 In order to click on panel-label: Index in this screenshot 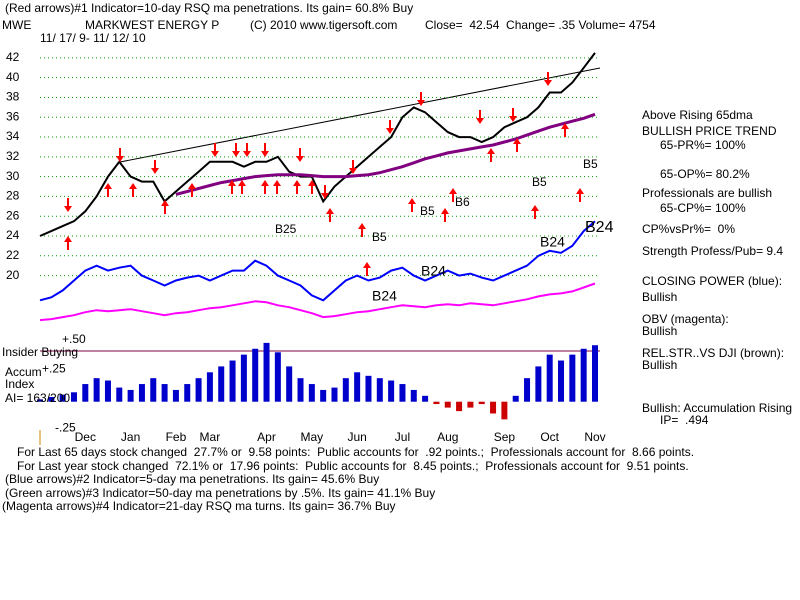, I will do `click(20, 384)`.